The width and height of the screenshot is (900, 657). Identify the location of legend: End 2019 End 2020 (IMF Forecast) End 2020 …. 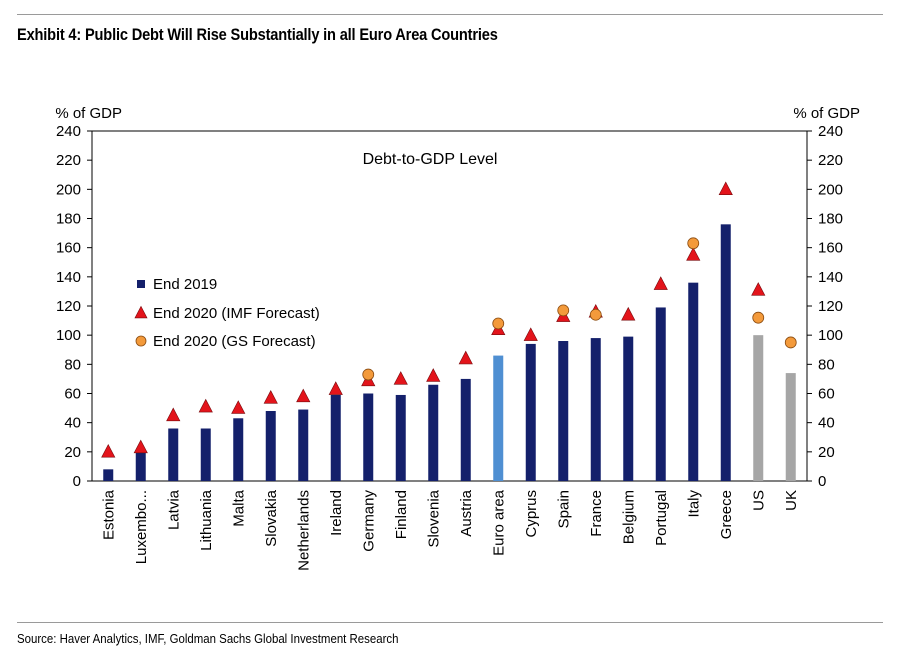
(227, 313).